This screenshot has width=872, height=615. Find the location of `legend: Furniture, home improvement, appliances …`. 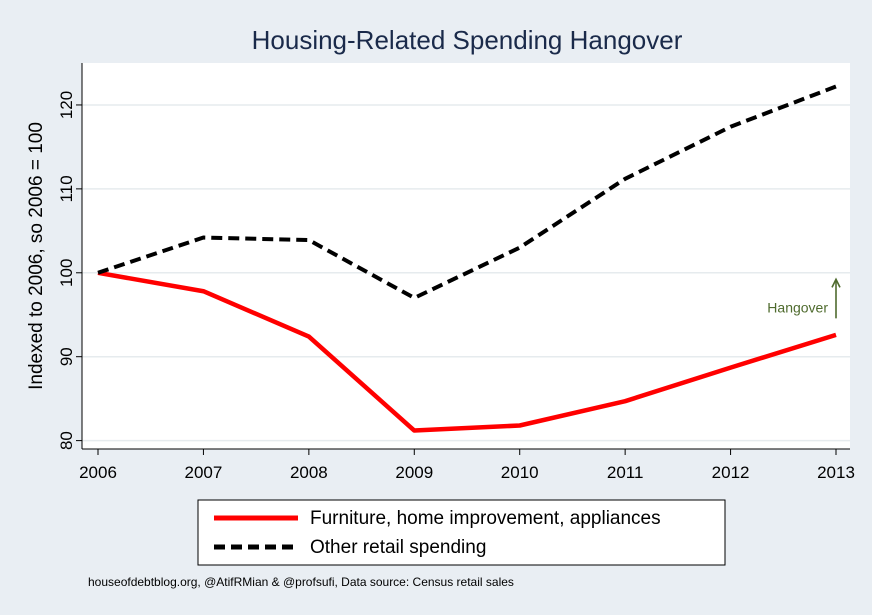

legend: Furniture, home improvement, appliances … is located at coordinates (461, 532).